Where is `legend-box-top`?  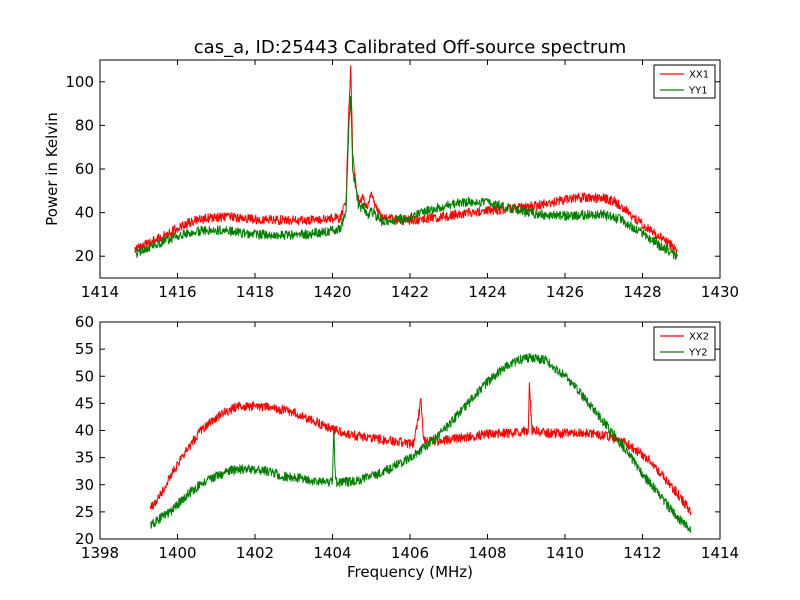 legend-box-top is located at coordinates (684, 81).